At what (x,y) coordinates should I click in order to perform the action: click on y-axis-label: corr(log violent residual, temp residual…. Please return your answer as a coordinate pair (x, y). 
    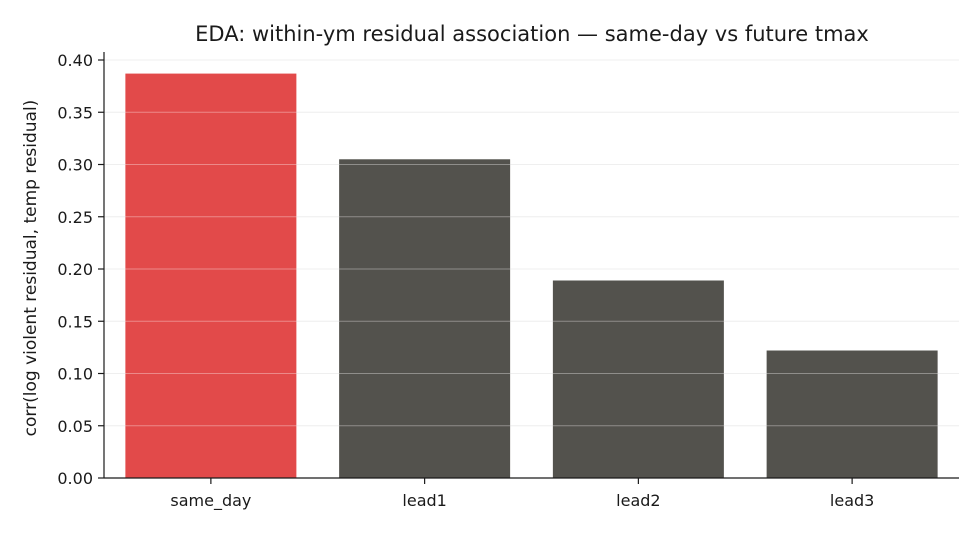
    Looking at the image, I should click on (31, 268).